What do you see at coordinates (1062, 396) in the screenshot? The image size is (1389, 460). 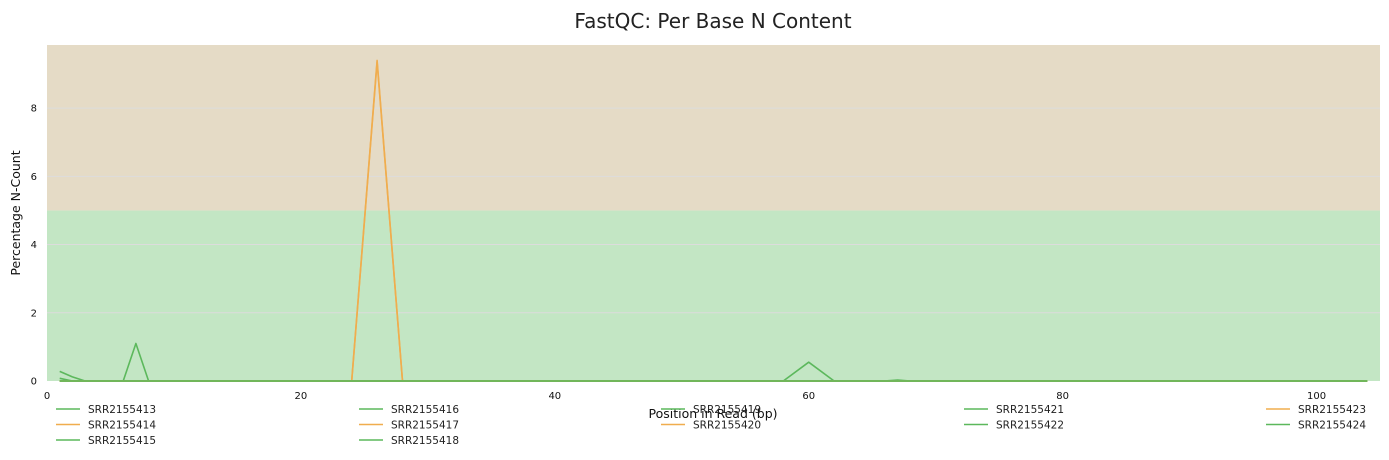 I see `x-tick-label: 80` at bounding box center [1062, 396].